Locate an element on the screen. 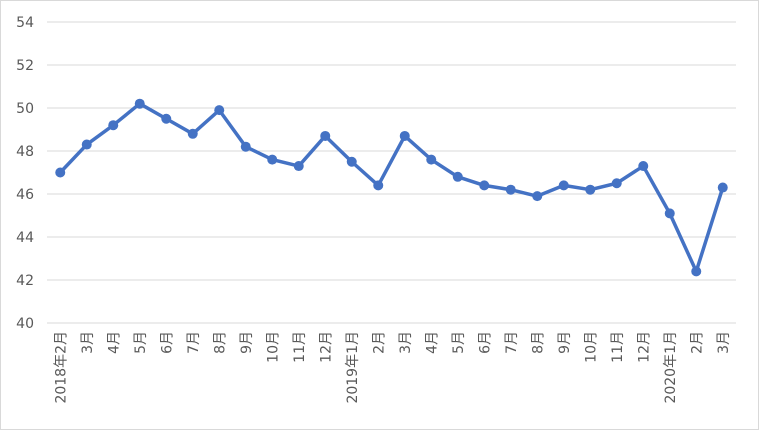 Image resolution: width=759 pixels, height=430 pixels. x-tick-label: 2020年1月 is located at coordinates (671, 367).